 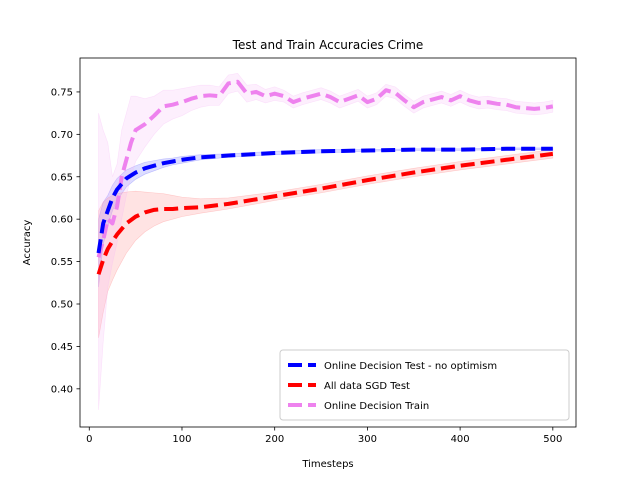 I want to click on y-tick-label: 0.50, so click(x=62, y=305).